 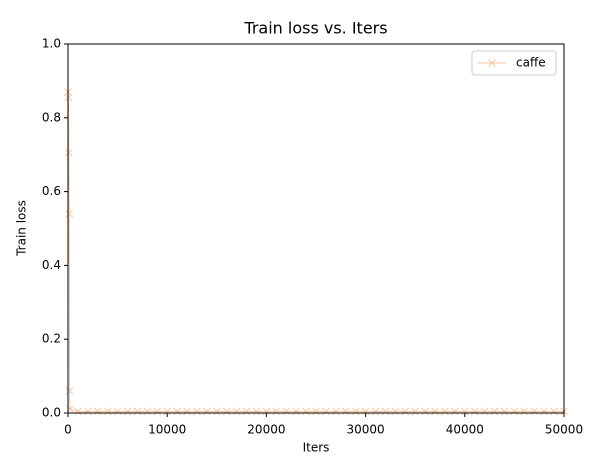 What do you see at coordinates (51, 339) in the screenshot?
I see `y-tick-label: 0.2` at bounding box center [51, 339].